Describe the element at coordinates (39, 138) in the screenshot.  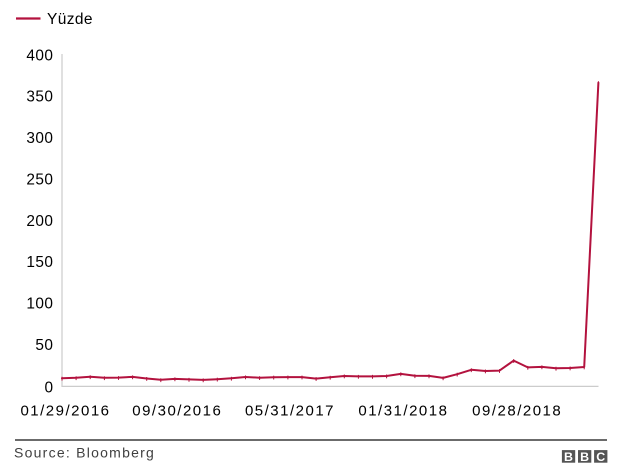
I see `svg-text: 300` at that location.